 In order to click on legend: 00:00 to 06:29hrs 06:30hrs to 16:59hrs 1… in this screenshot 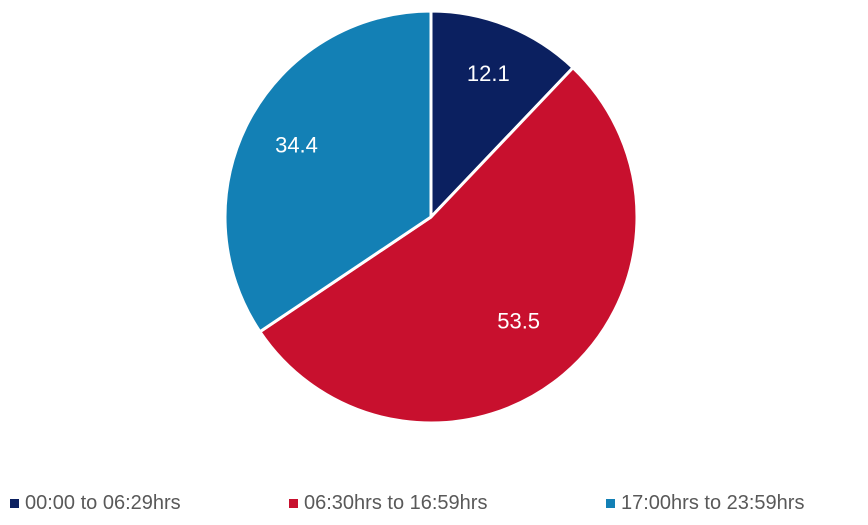, I will do `click(434, 503)`.